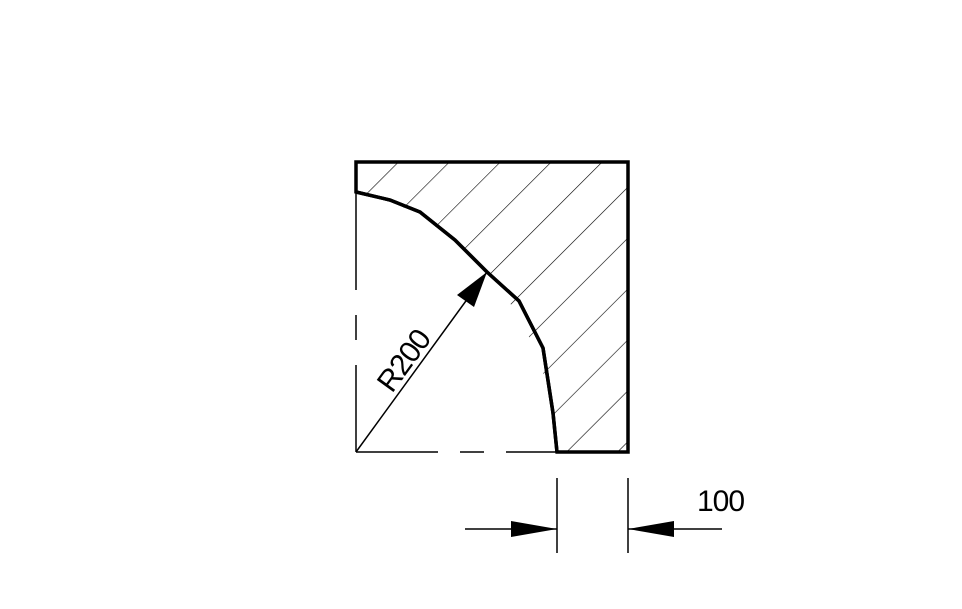 The image size is (962, 609). What do you see at coordinates (651, 529) in the screenshot?
I see `dimension-arrowhead-right` at bounding box center [651, 529].